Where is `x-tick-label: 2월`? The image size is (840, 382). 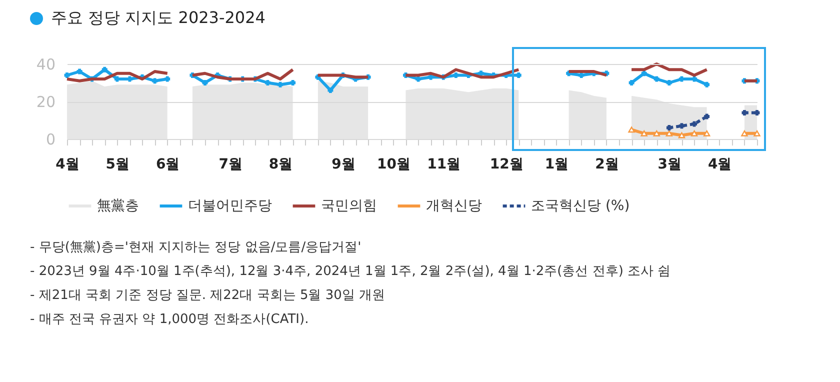 x-tick-label: 2월 is located at coordinates (607, 164).